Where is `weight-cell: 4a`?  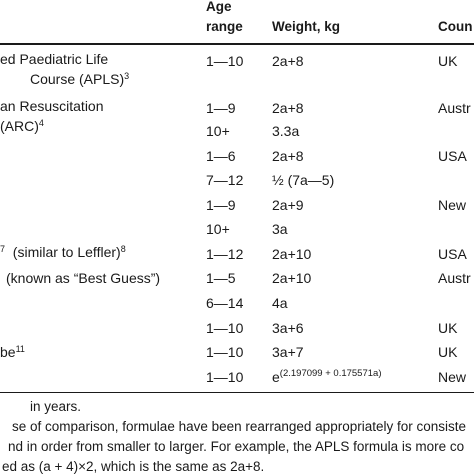
weight-cell: 4a is located at coordinates (280, 303).